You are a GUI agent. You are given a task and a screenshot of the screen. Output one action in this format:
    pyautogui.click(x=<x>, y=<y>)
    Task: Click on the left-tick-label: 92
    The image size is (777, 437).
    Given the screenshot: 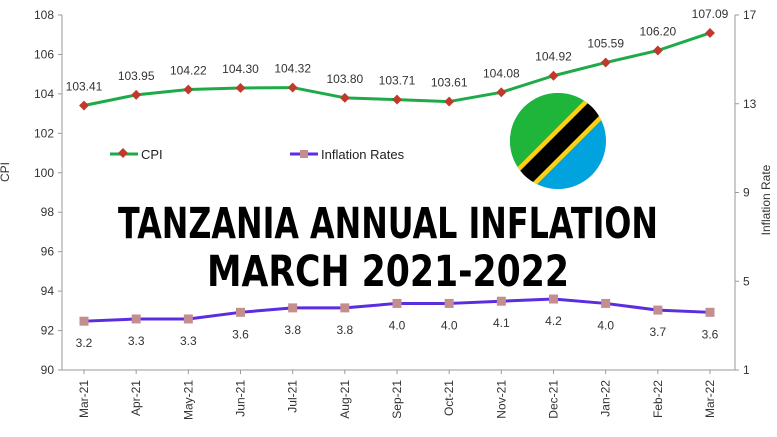 What is the action you would take?
    pyautogui.click(x=48, y=331)
    